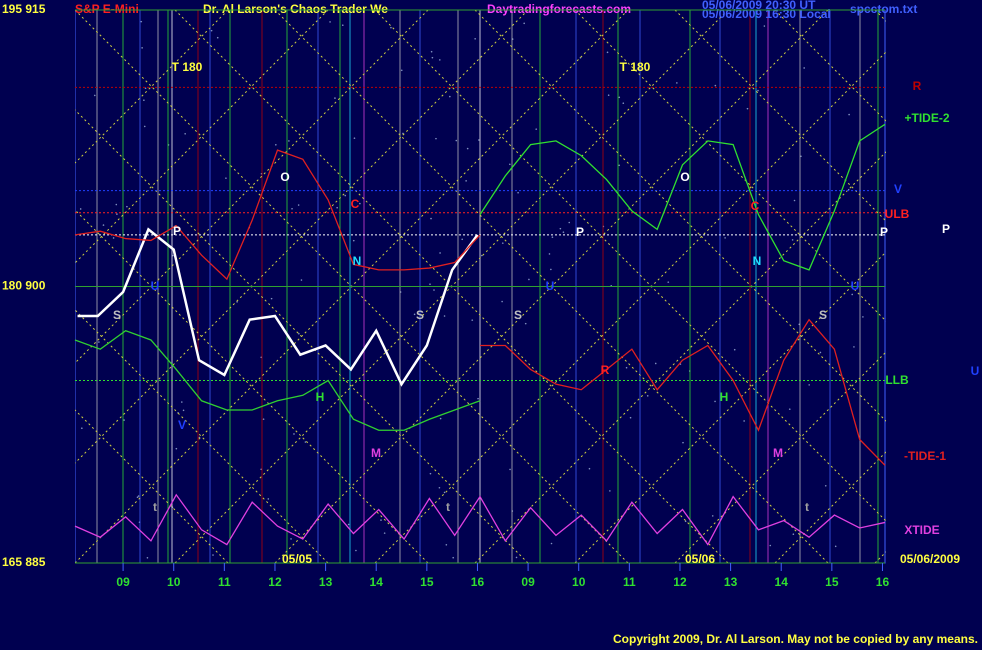  What do you see at coordinates (680, 582) in the screenshot?
I see `x-tick-label: 12` at bounding box center [680, 582].